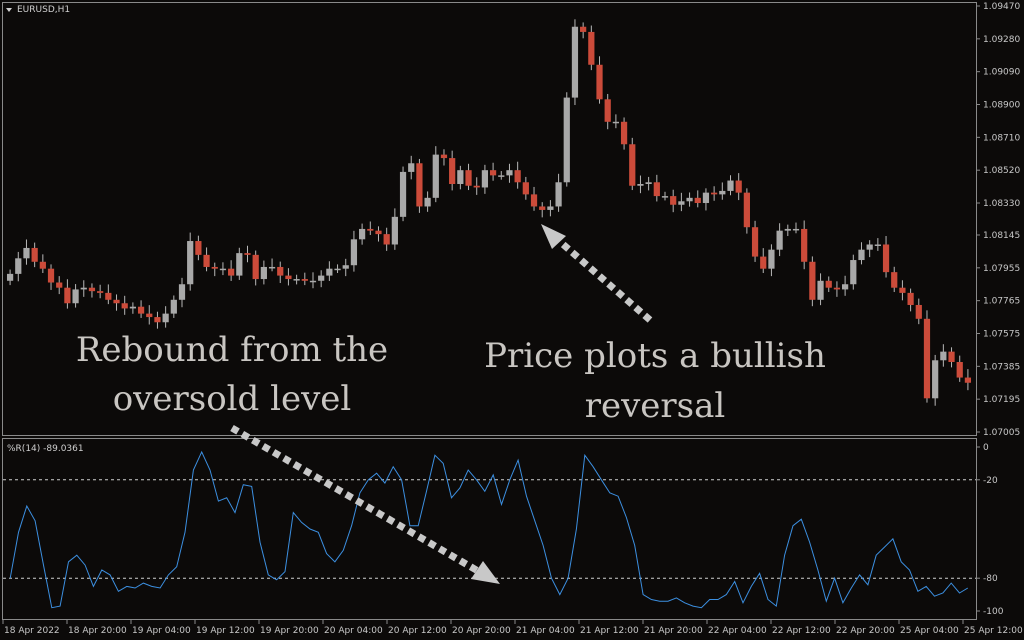  I want to click on time-tick-label: 18 Apr 2022, so click(32, 631).